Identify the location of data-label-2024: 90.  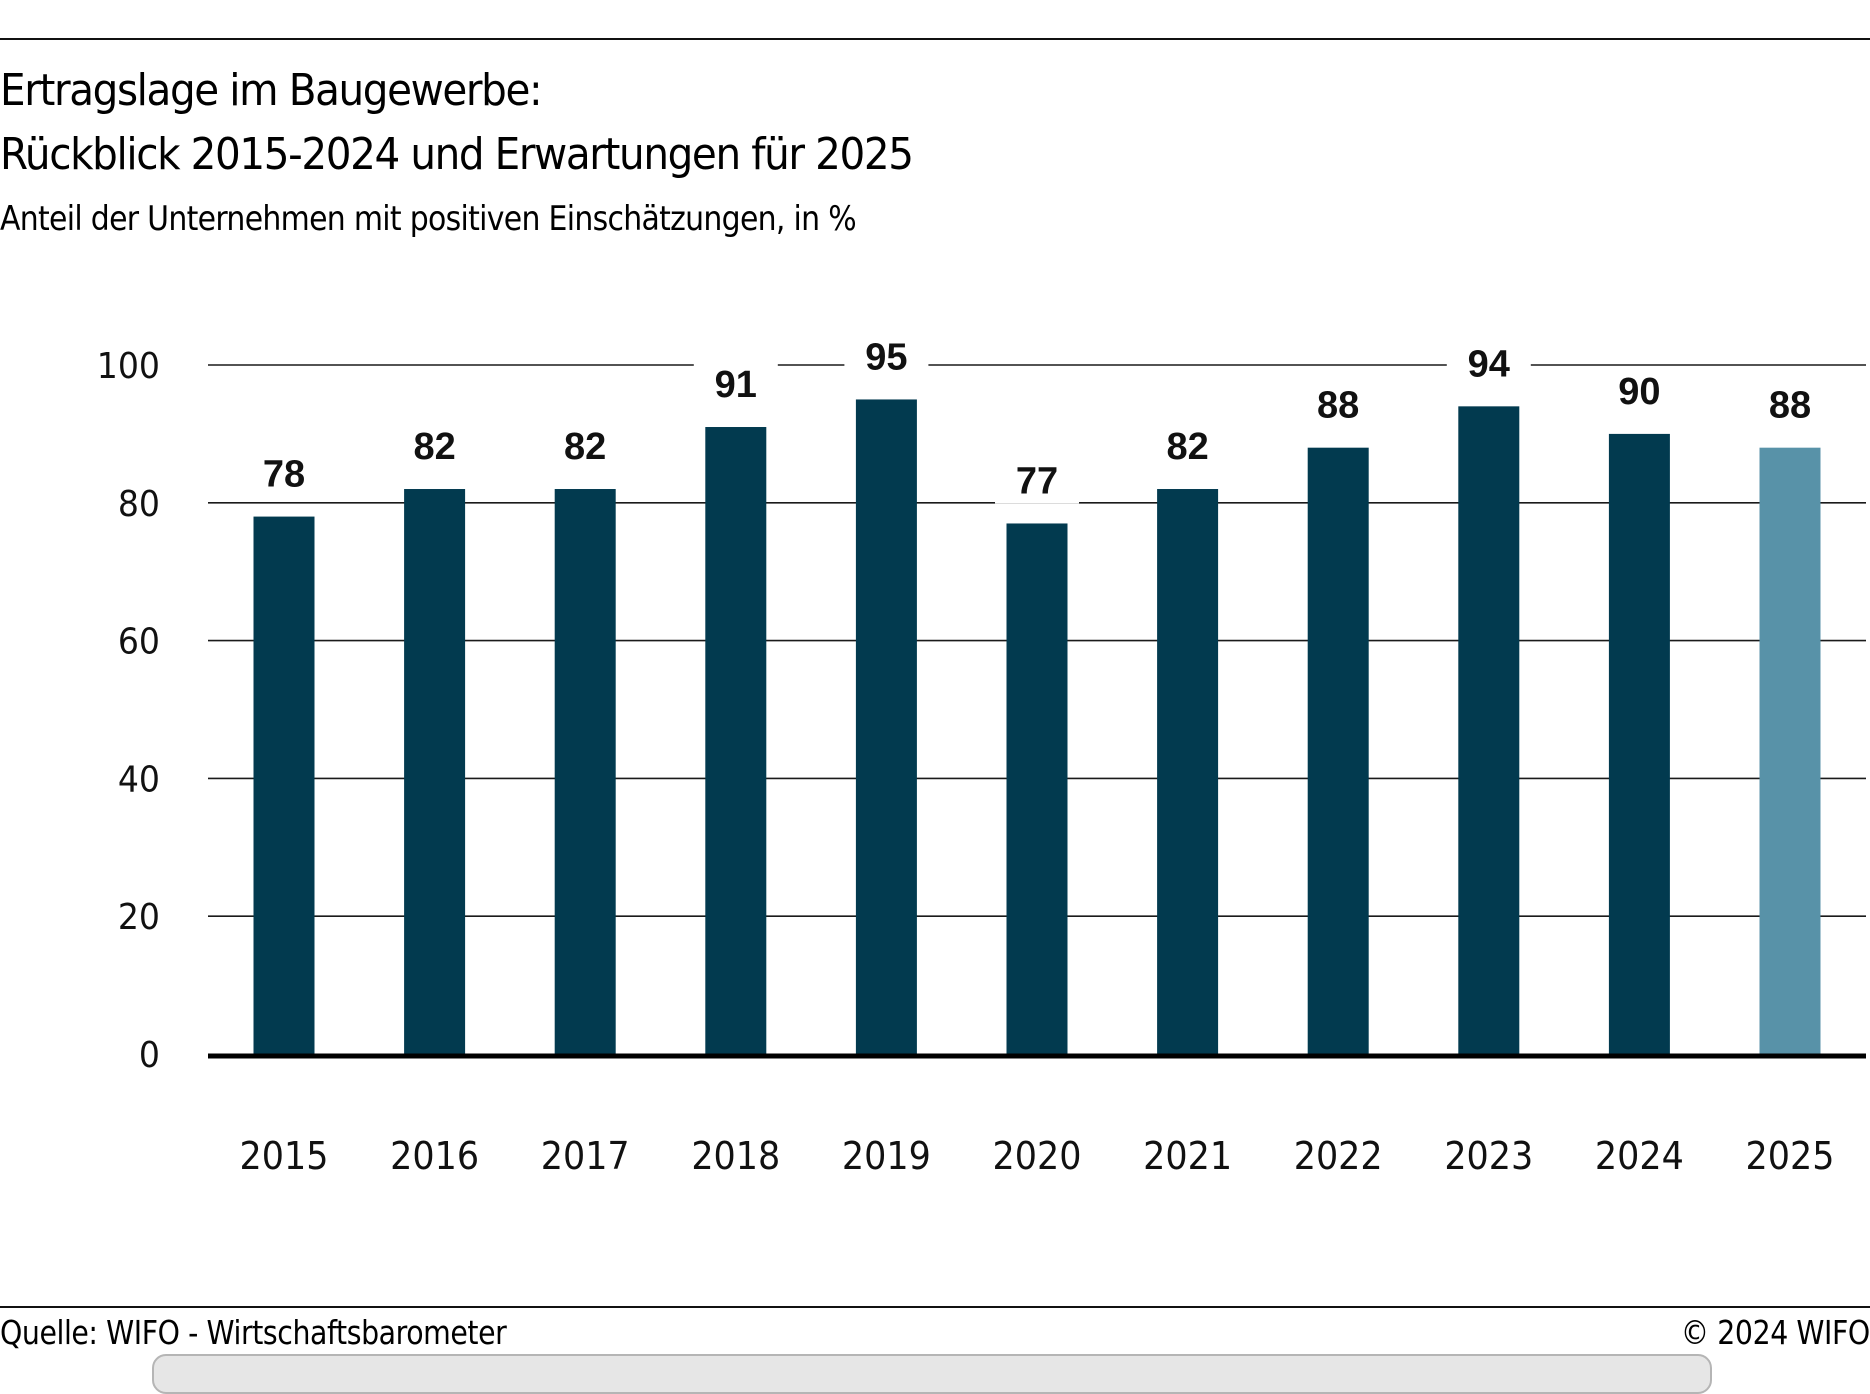
(1639, 392).